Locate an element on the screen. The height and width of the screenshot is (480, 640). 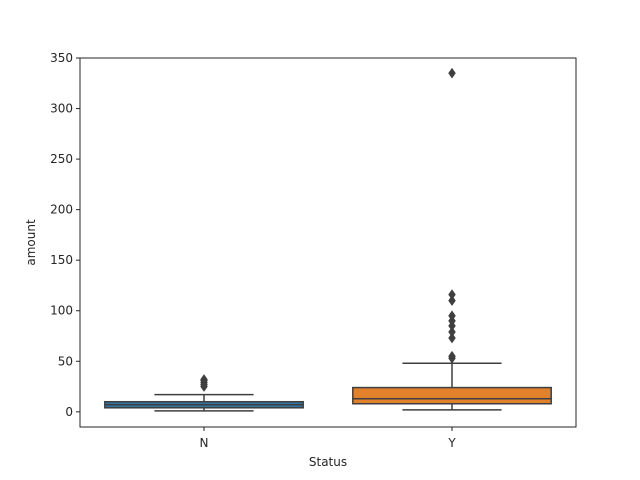
y-axis-ticks: 0 50 100 150 200 250 300 350 is located at coordinates (65, 235).